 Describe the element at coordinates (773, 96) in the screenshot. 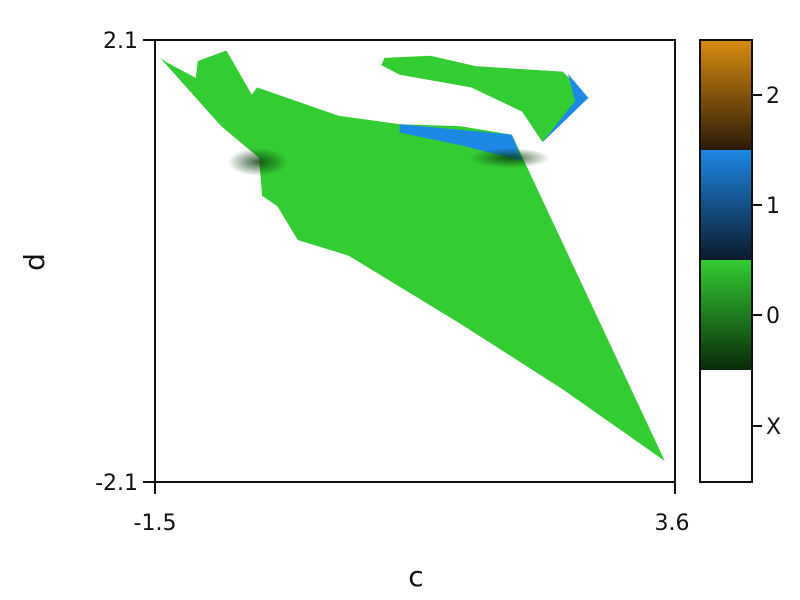

I see `colorbar-label-2: 2` at that location.